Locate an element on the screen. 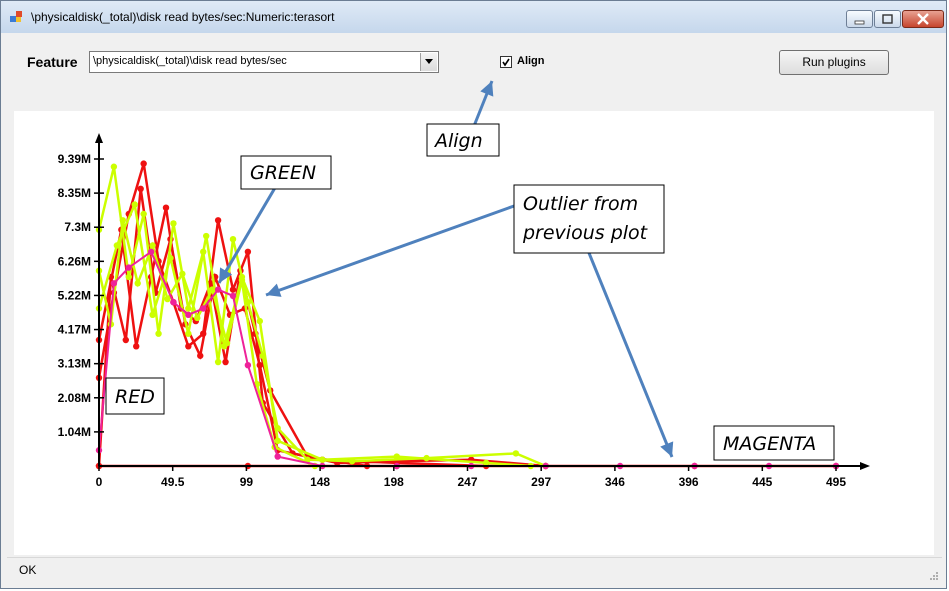 This screenshot has width=949, height=591. x-tick-label: 148 is located at coordinates (320, 482).